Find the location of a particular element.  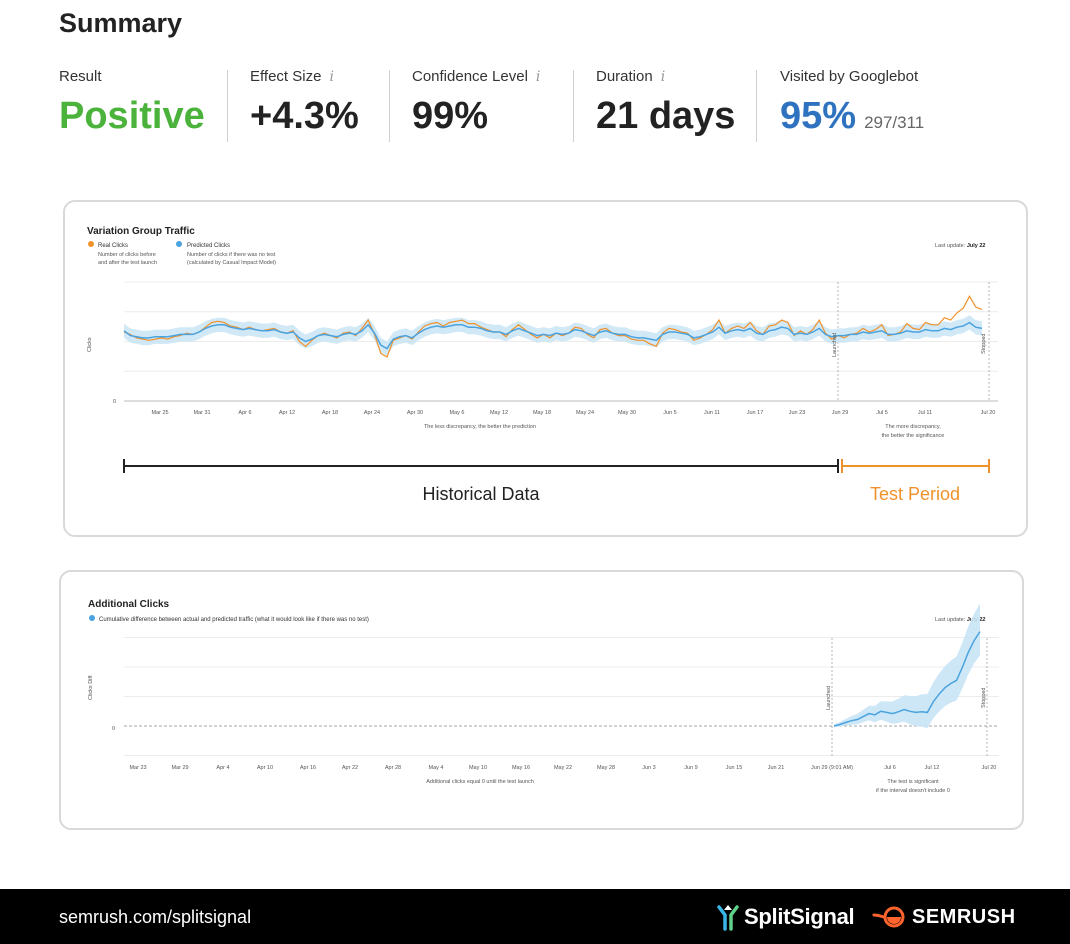

y-axis-label: Clicks is located at coordinates (90, 344).